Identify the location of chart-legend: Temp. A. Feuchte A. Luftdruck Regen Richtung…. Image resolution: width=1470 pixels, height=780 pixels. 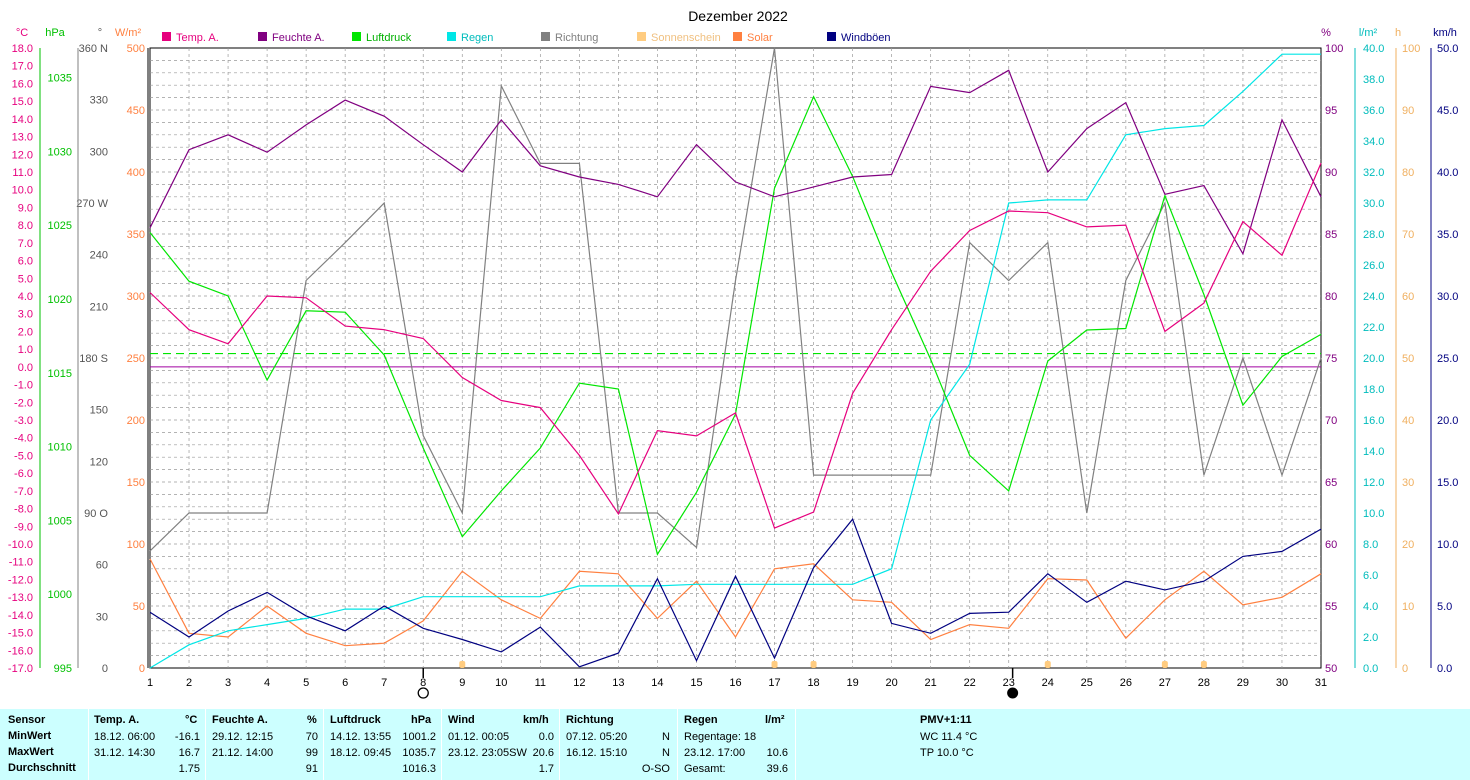
(526, 38).